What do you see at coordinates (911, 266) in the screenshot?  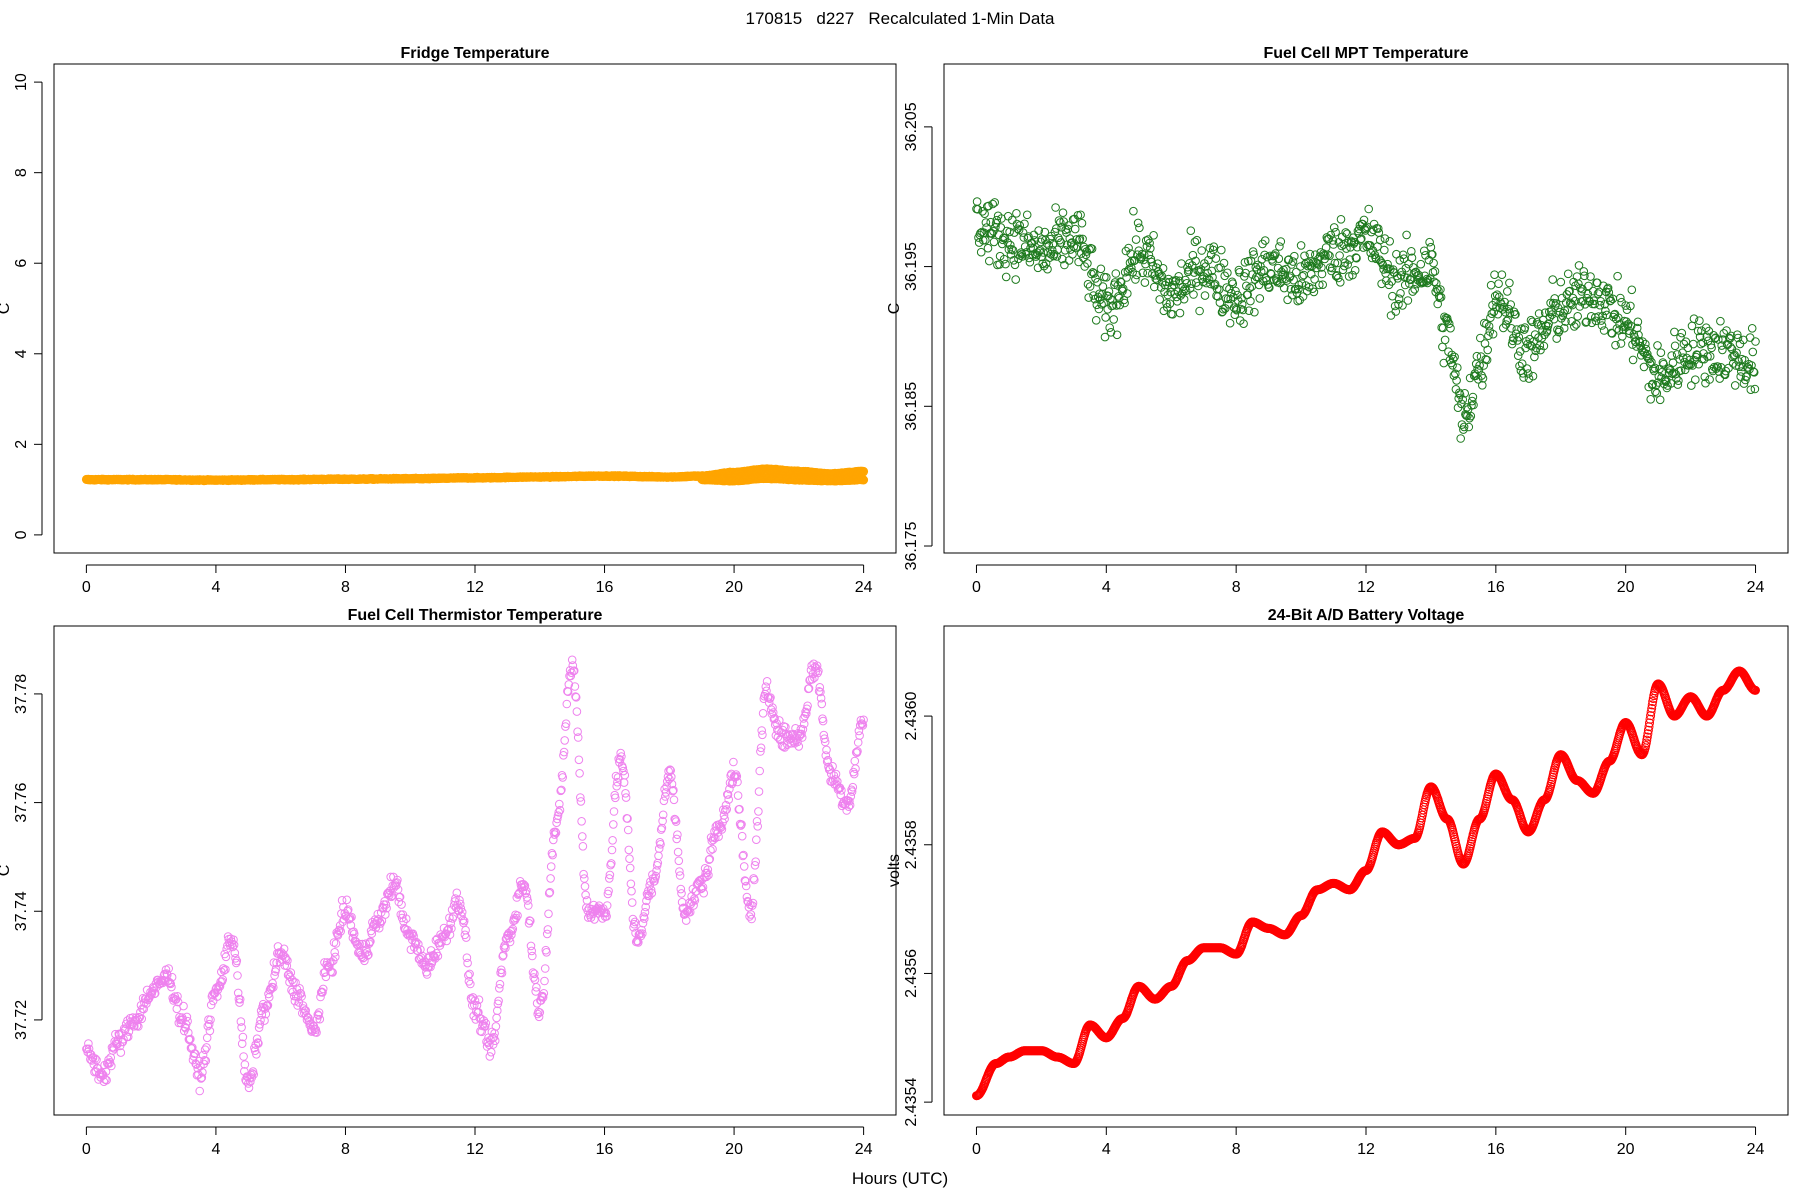 I see `y-tick-label: 36.195` at bounding box center [911, 266].